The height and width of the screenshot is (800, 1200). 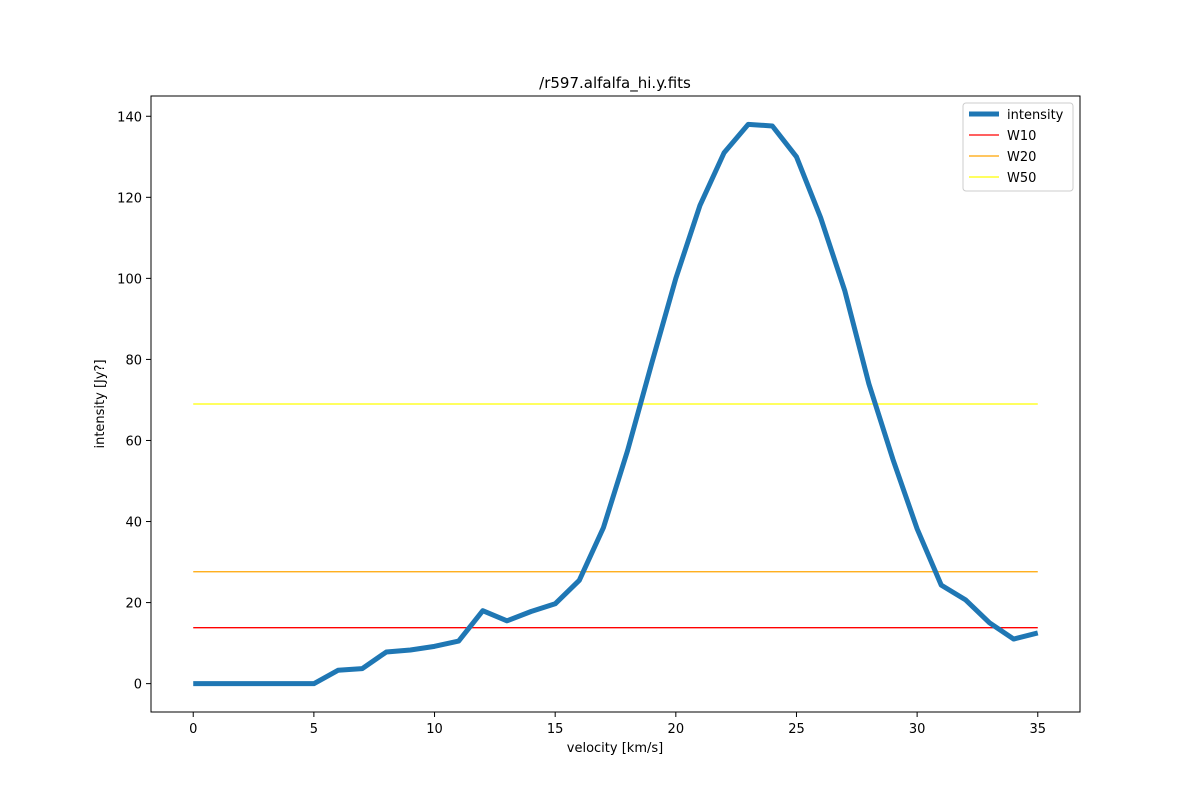 What do you see at coordinates (1021, 178) in the screenshot?
I see `legend-label-w50: W50` at bounding box center [1021, 178].